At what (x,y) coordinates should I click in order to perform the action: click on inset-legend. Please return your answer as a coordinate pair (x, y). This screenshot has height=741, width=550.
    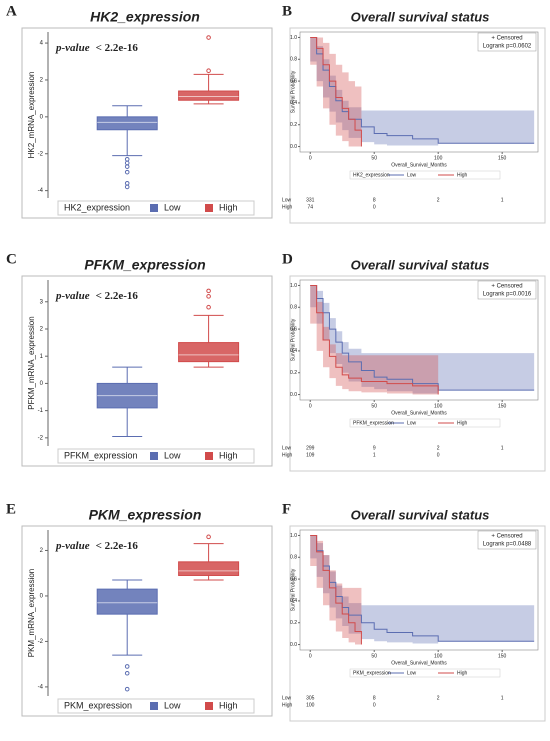
    Looking at the image, I should click on (507, 42).